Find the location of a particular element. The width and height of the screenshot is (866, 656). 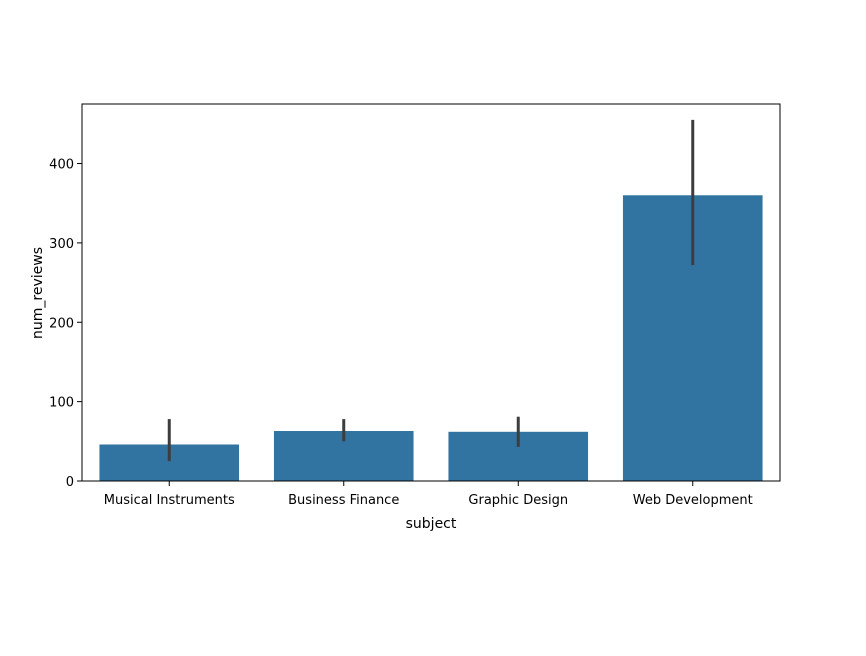

y-tick-label: 300 is located at coordinates (61, 244).